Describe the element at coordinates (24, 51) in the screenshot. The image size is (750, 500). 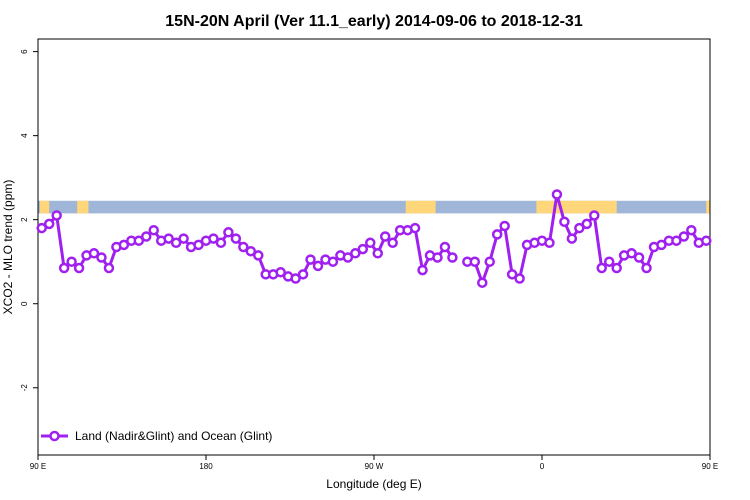
I see `y-tick-label: 6` at that location.